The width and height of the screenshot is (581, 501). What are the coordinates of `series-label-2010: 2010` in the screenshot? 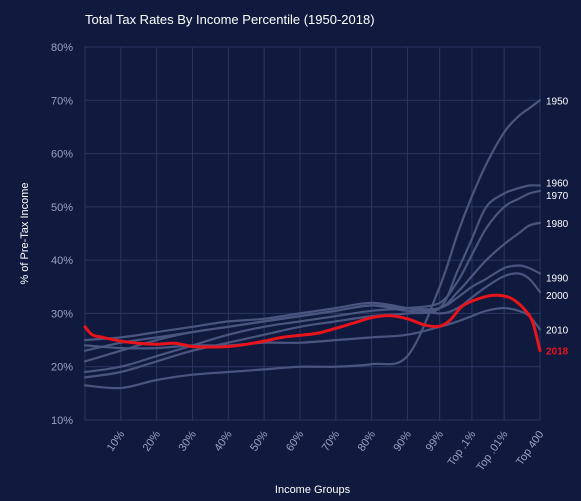 It's located at (557, 330).